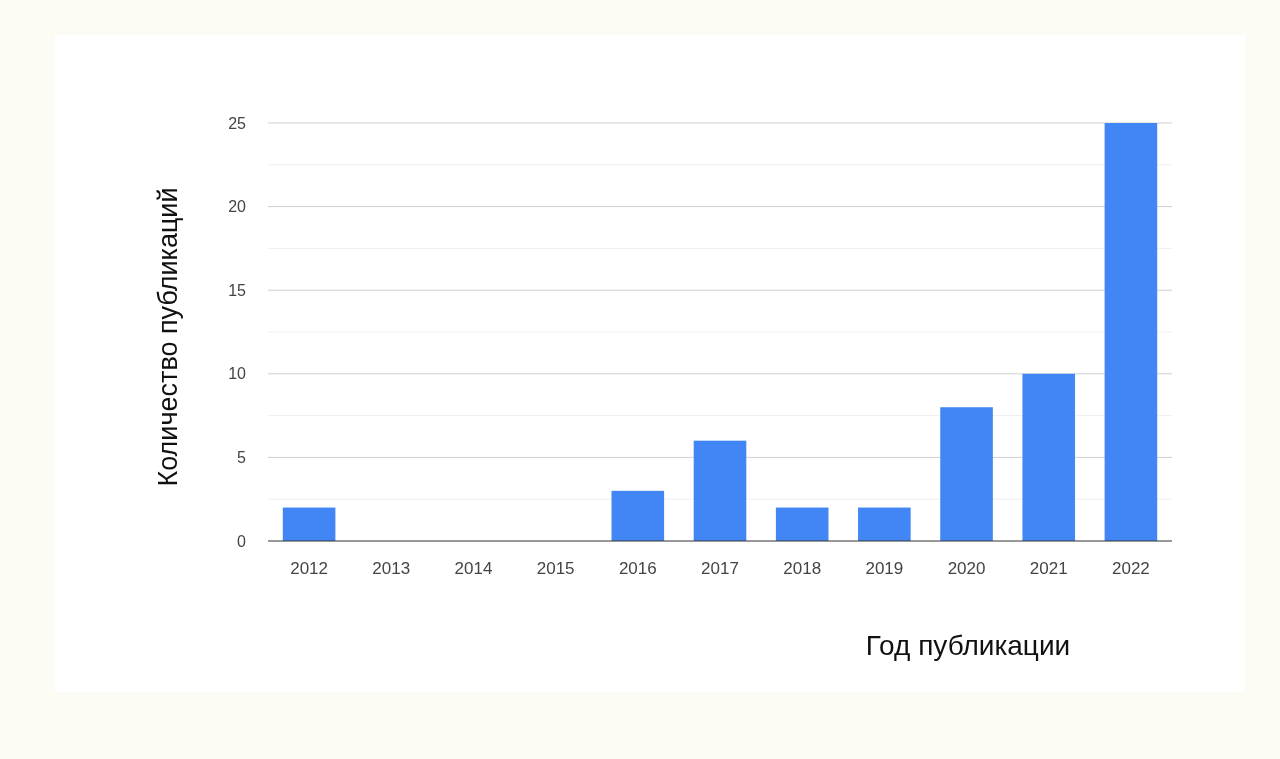 The image size is (1280, 759). What do you see at coordinates (168, 337) in the screenshot?
I see `y-axis-title: Количество публикаций` at bounding box center [168, 337].